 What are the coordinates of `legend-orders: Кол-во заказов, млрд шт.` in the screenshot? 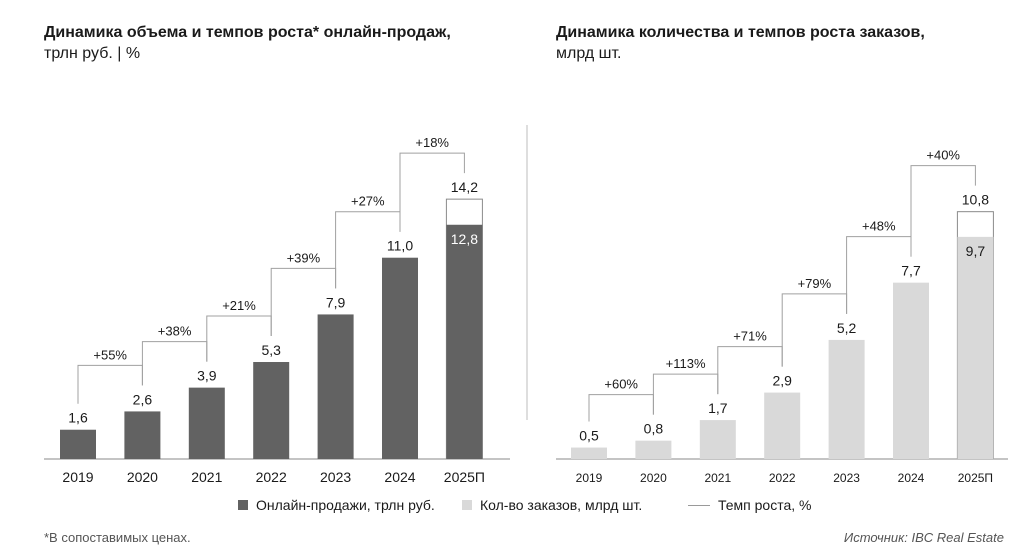 It's located at (552, 505).